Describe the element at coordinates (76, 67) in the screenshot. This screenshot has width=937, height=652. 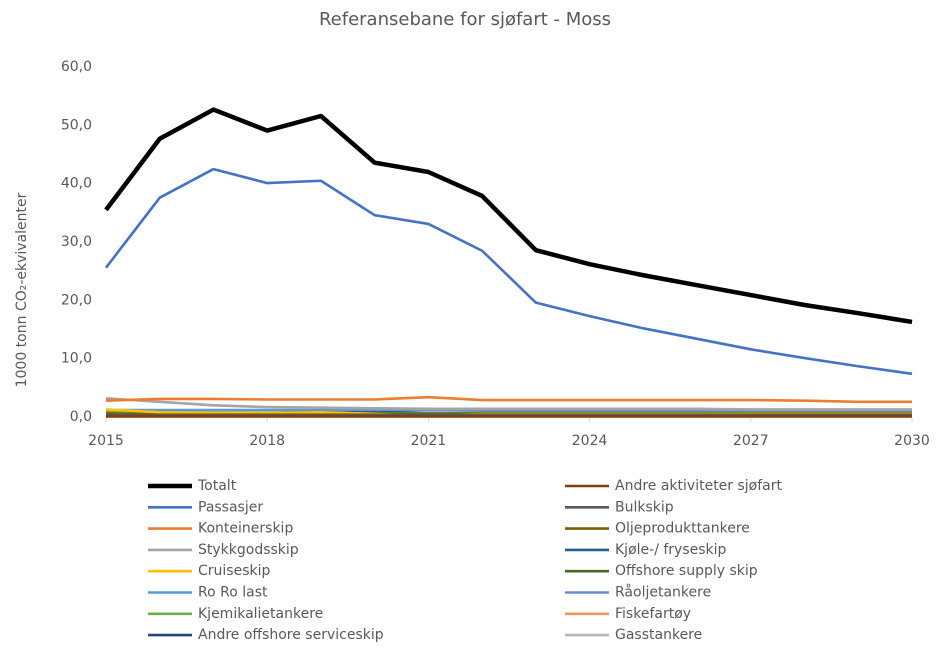
I see `y-tick-label: 60,0` at that location.